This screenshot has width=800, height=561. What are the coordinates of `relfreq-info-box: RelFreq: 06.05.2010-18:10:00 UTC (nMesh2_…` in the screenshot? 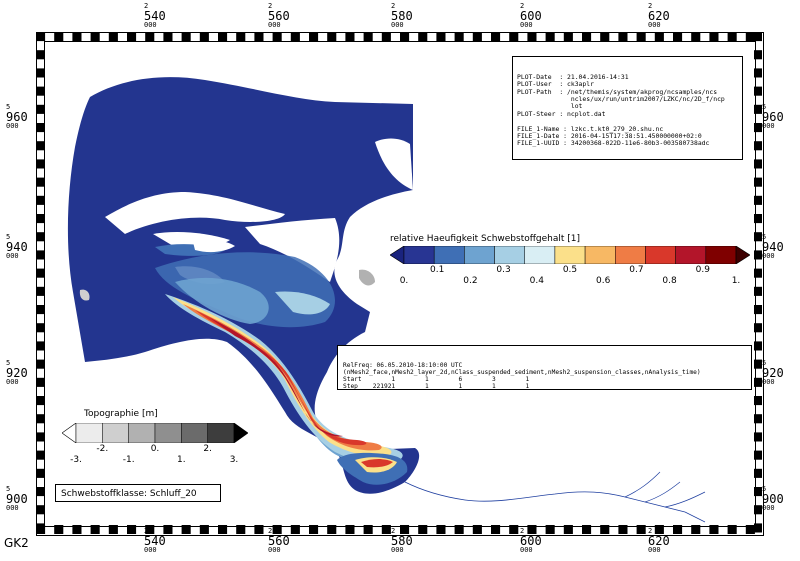 It's located at (544, 367).